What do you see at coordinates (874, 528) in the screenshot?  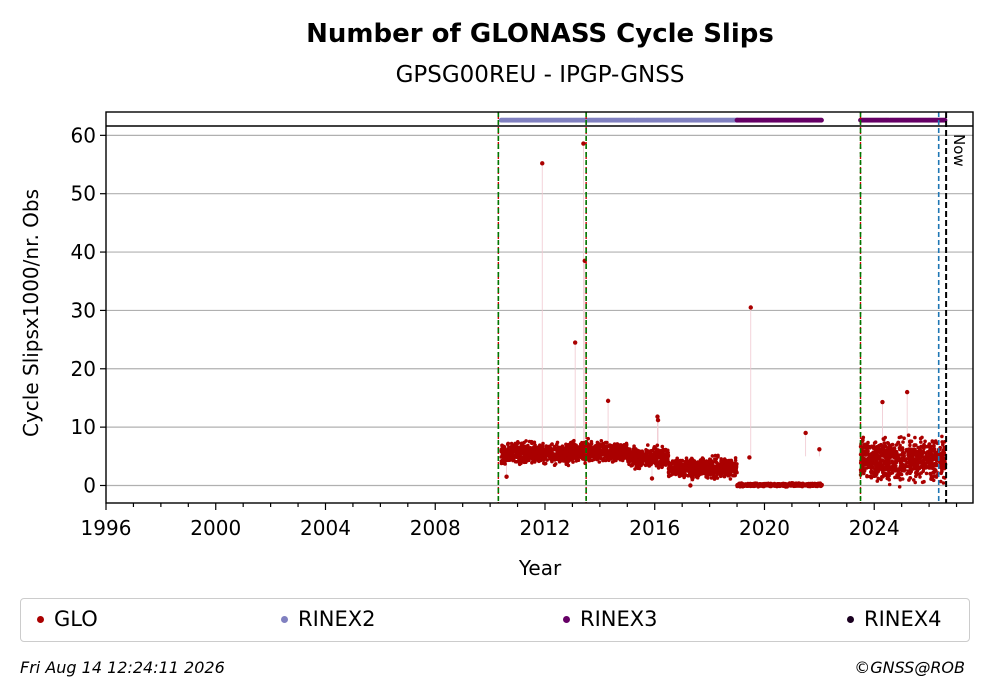 I see `x-tick-label: 2024` at bounding box center [874, 528].